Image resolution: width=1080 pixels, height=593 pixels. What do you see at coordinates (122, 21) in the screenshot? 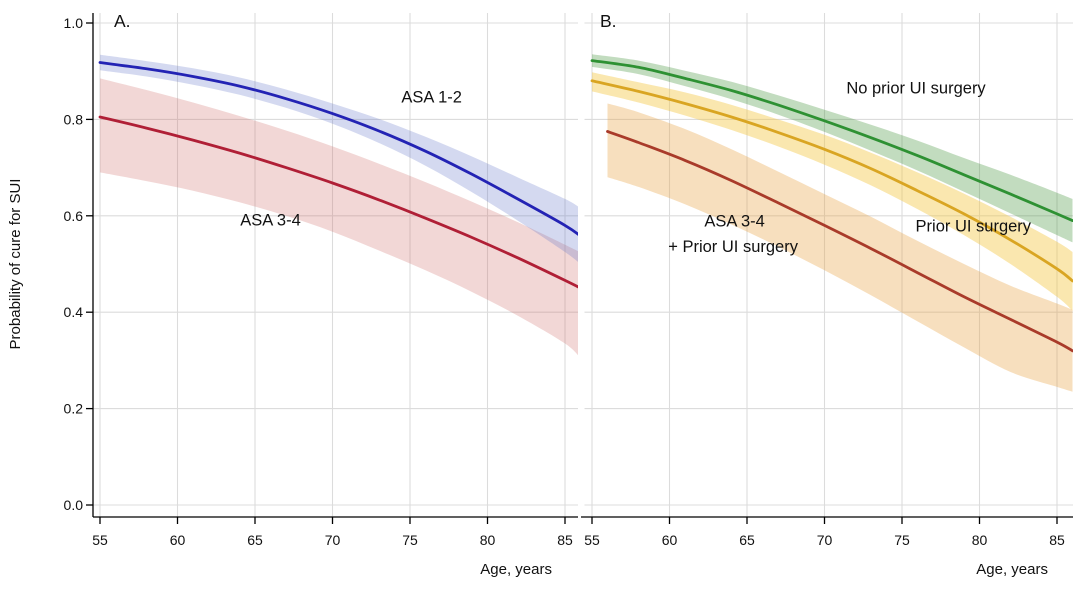
I see `panel-label-a: A.` at bounding box center [122, 21].